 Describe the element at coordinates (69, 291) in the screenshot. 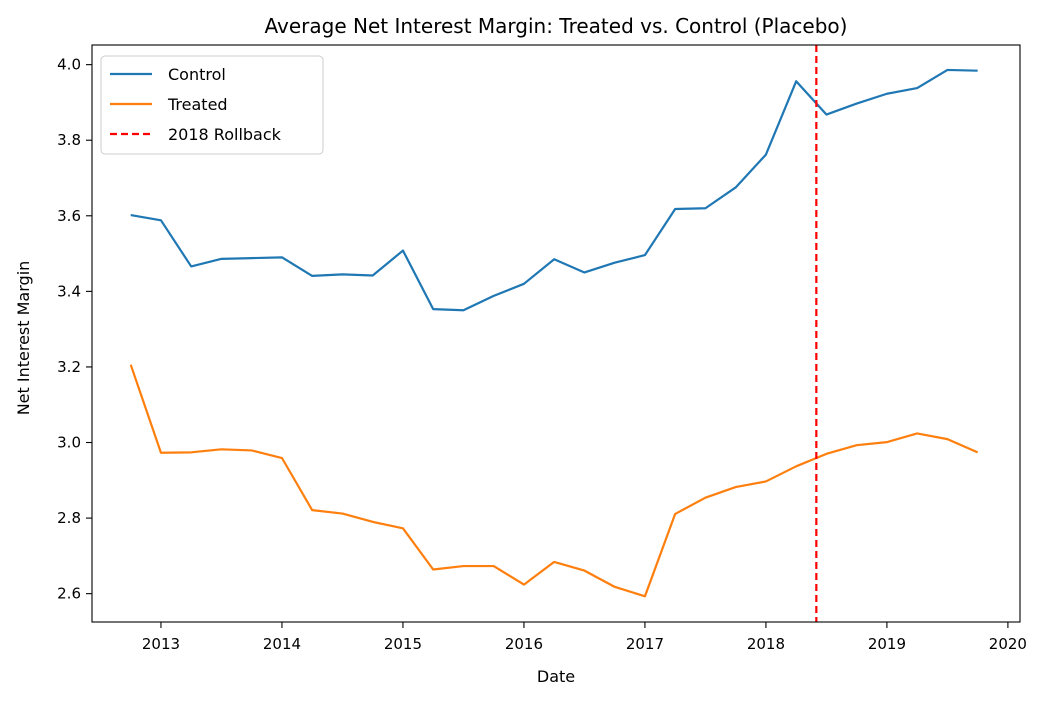

I see `y-tick-label: 3.4` at that location.